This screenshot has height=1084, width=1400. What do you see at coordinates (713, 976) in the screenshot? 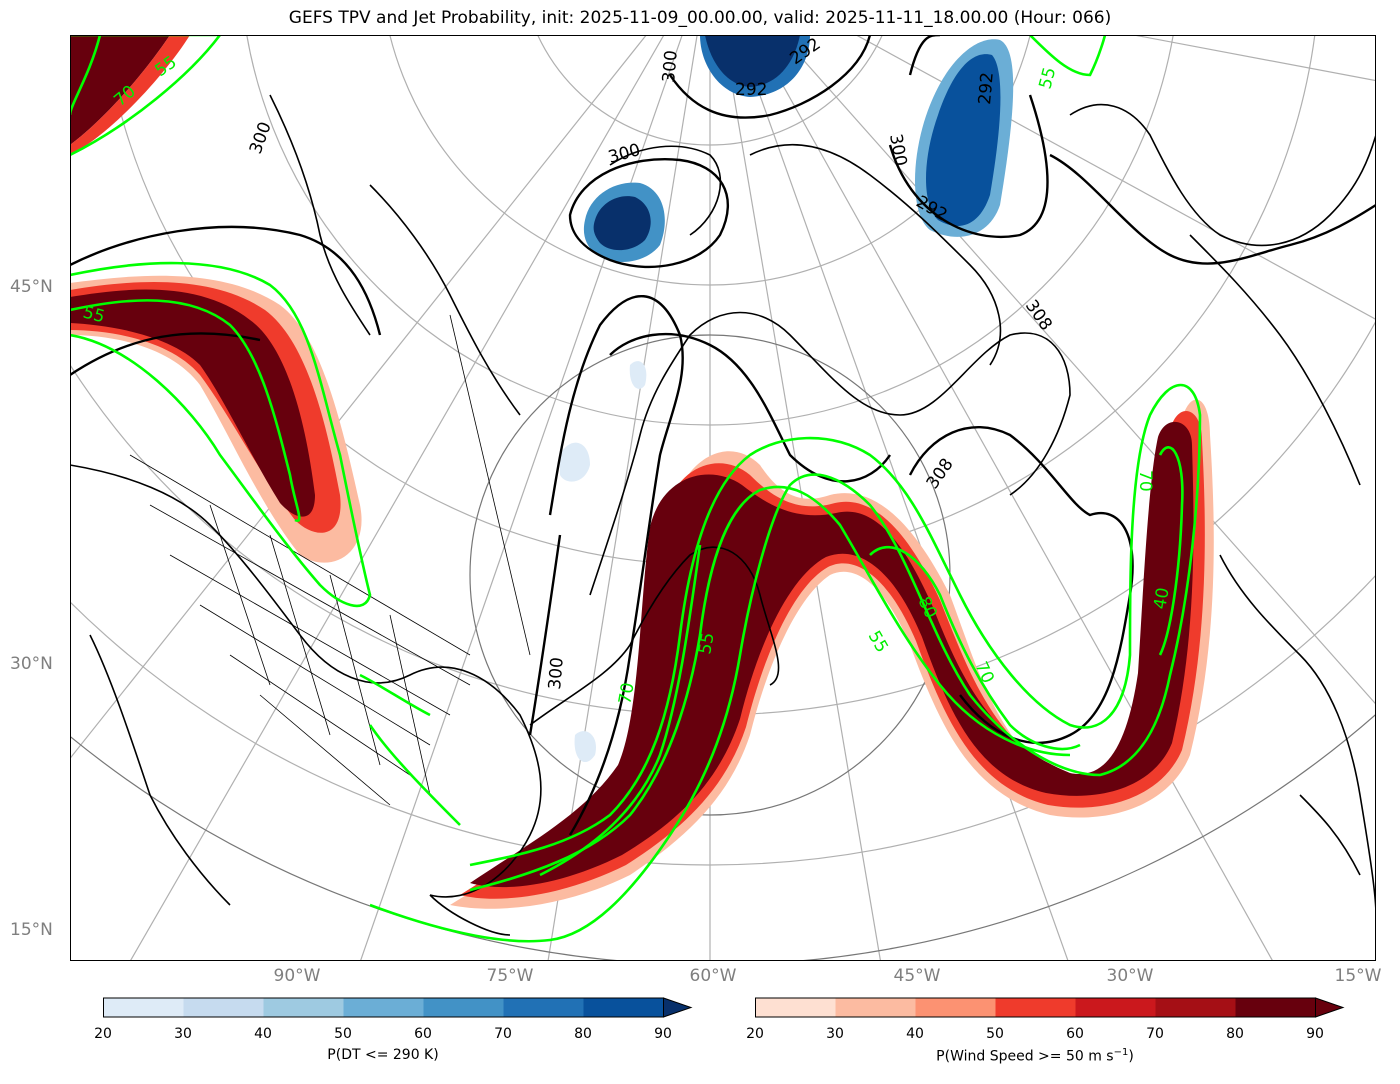
I see `lon-label: 60°W` at bounding box center [713, 976].